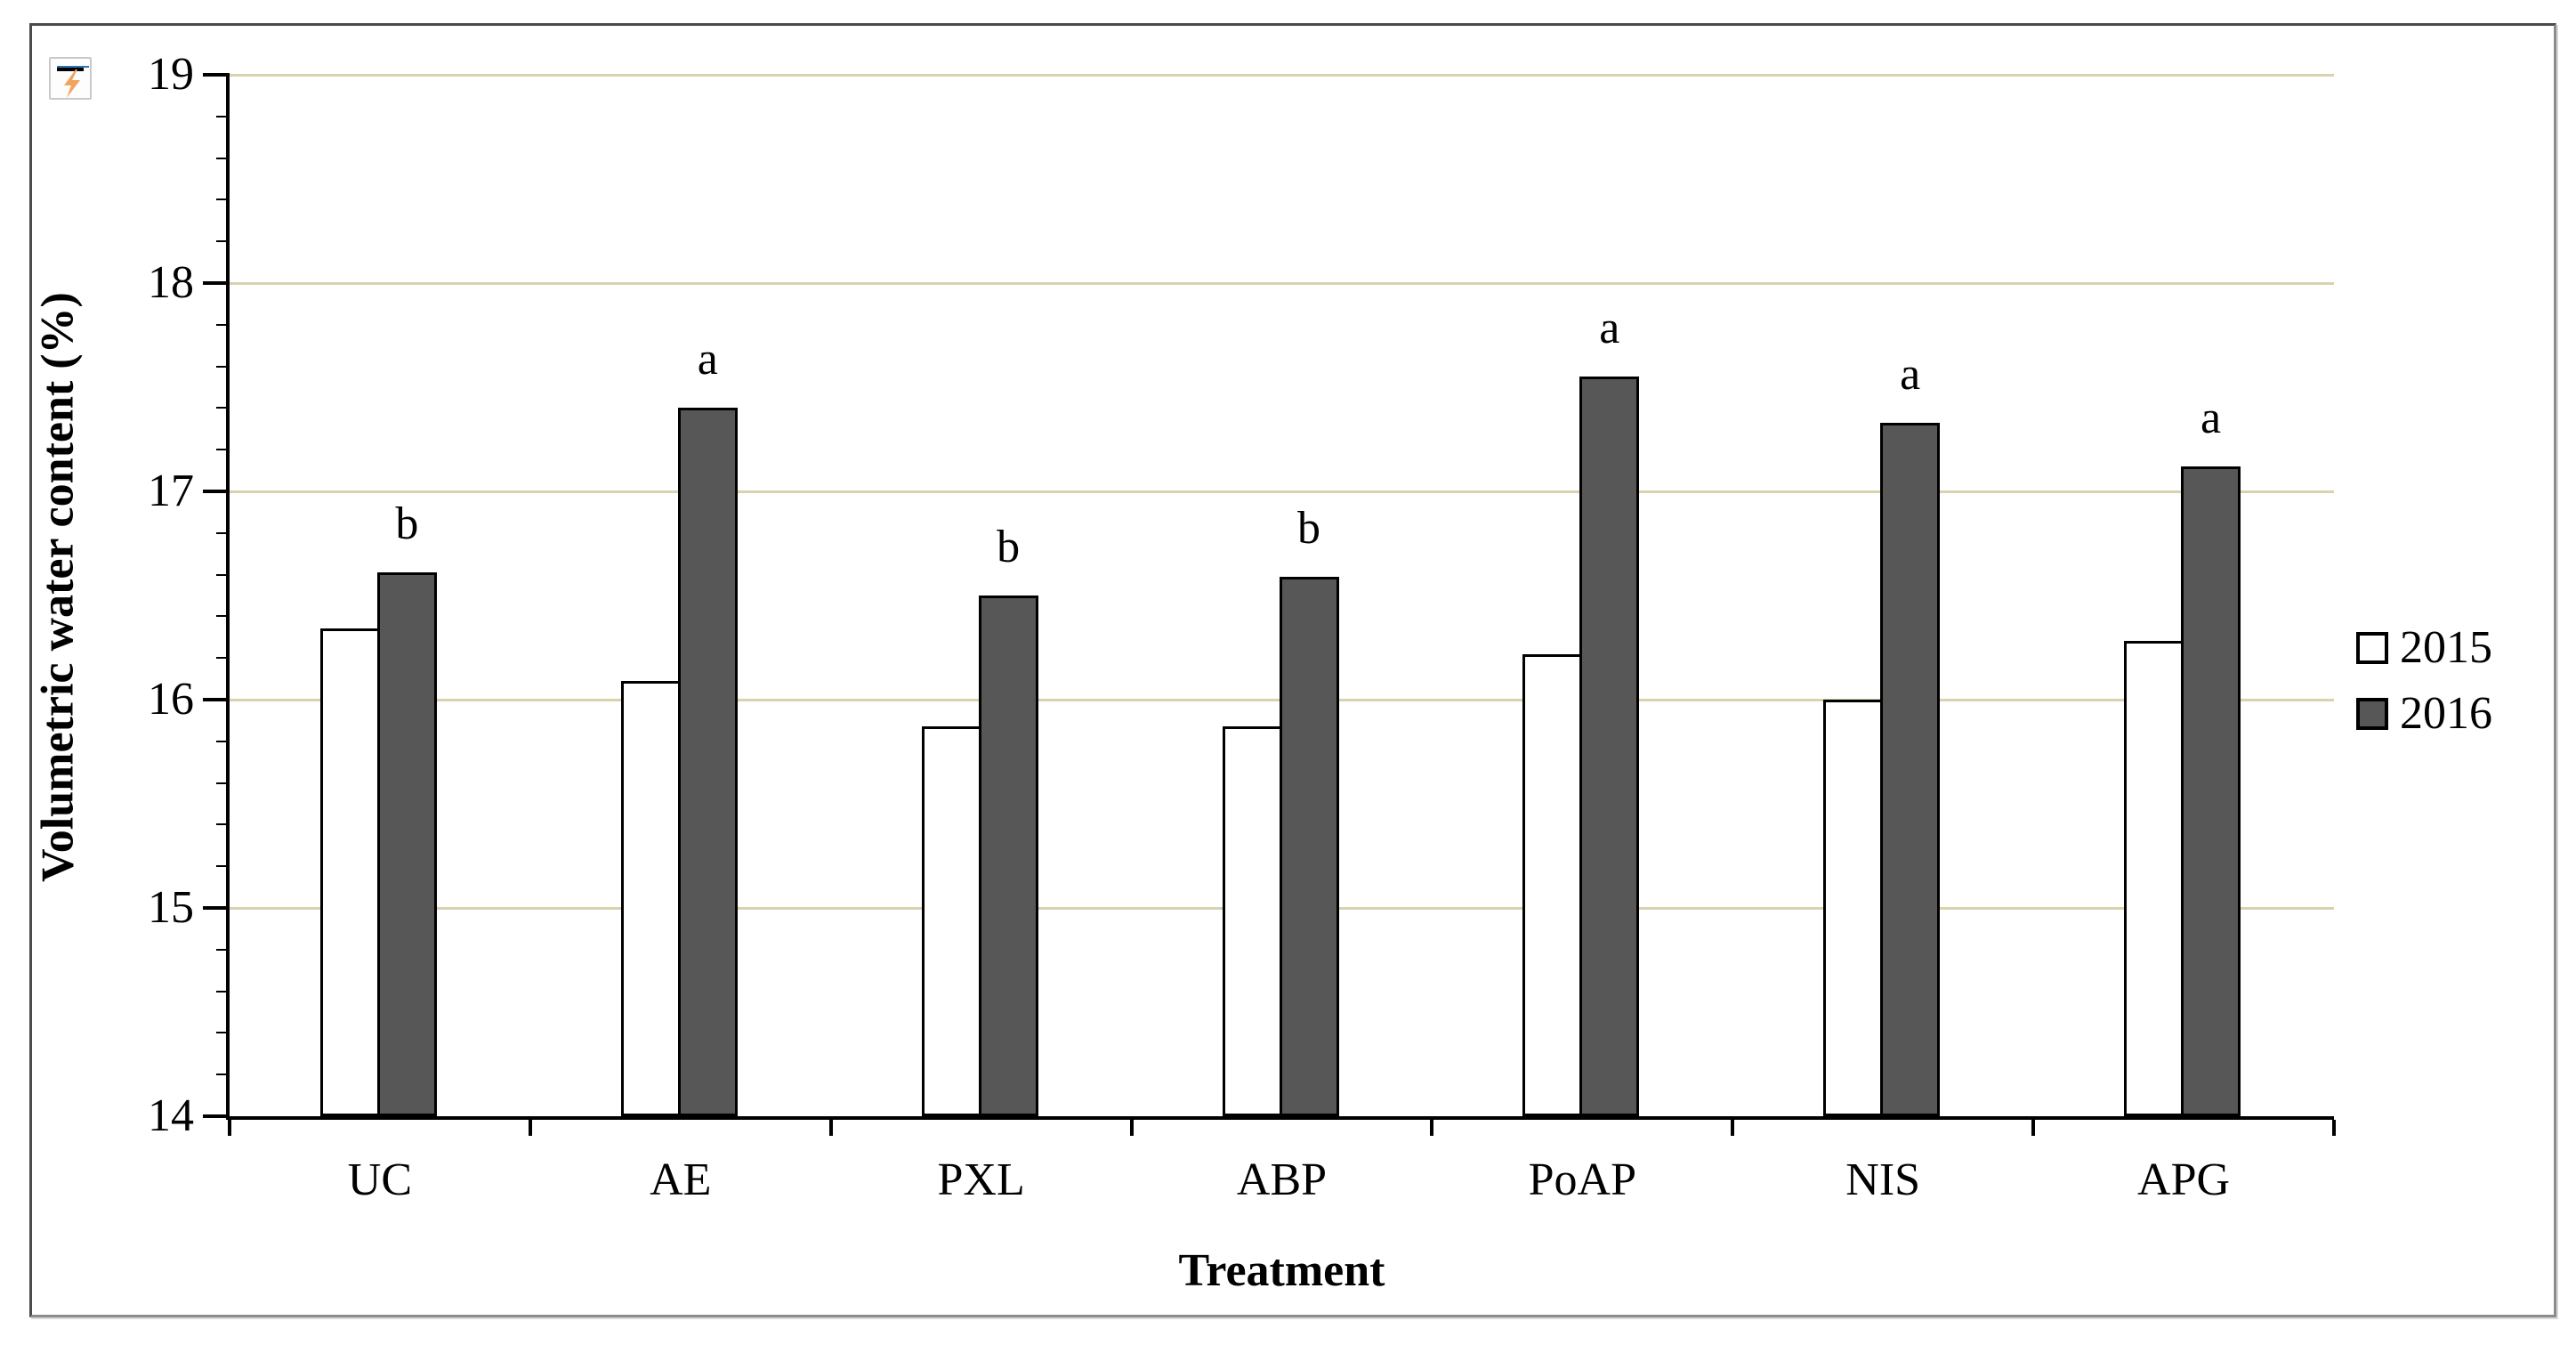 Image resolution: width=2576 pixels, height=1345 pixels. Describe the element at coordinates (2184, 1180) in the screenshot. I see `x-axis-category-label: APG` at that location.